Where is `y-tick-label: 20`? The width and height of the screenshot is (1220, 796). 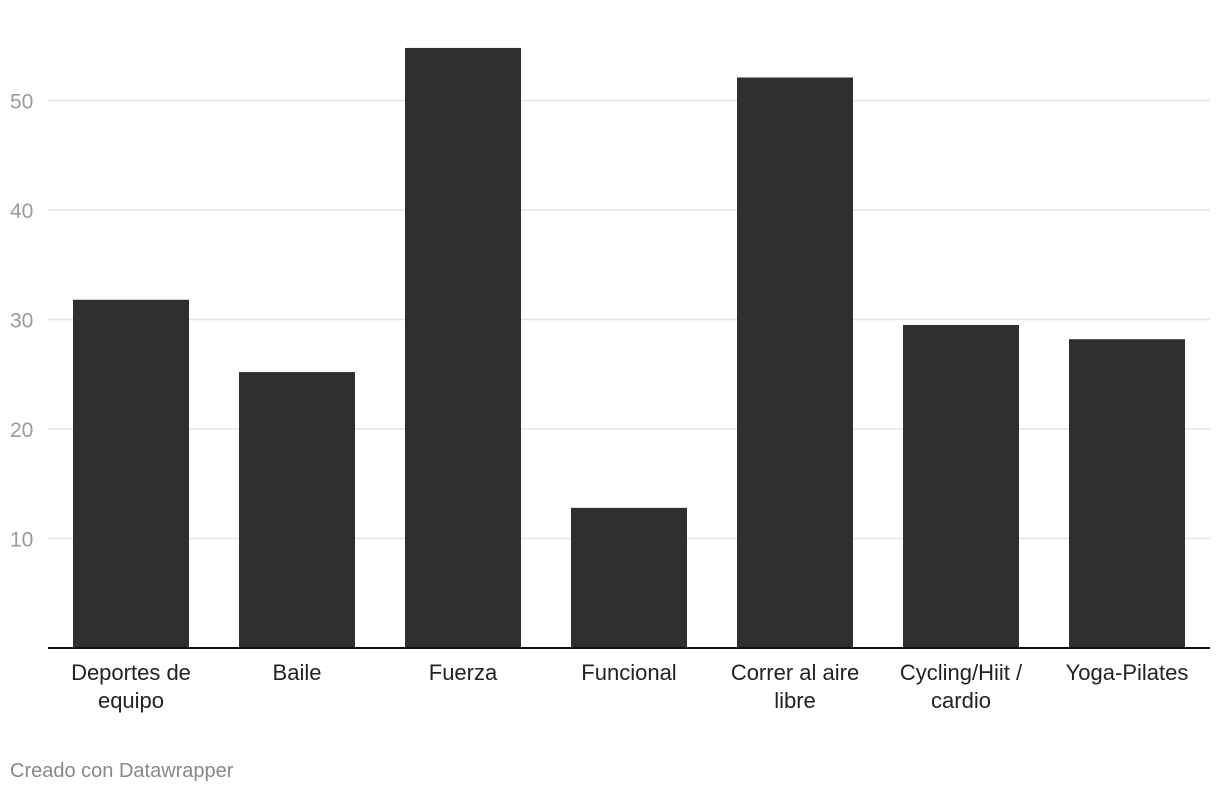
y-tick-label: 20 is located at coordinates (21, 430).